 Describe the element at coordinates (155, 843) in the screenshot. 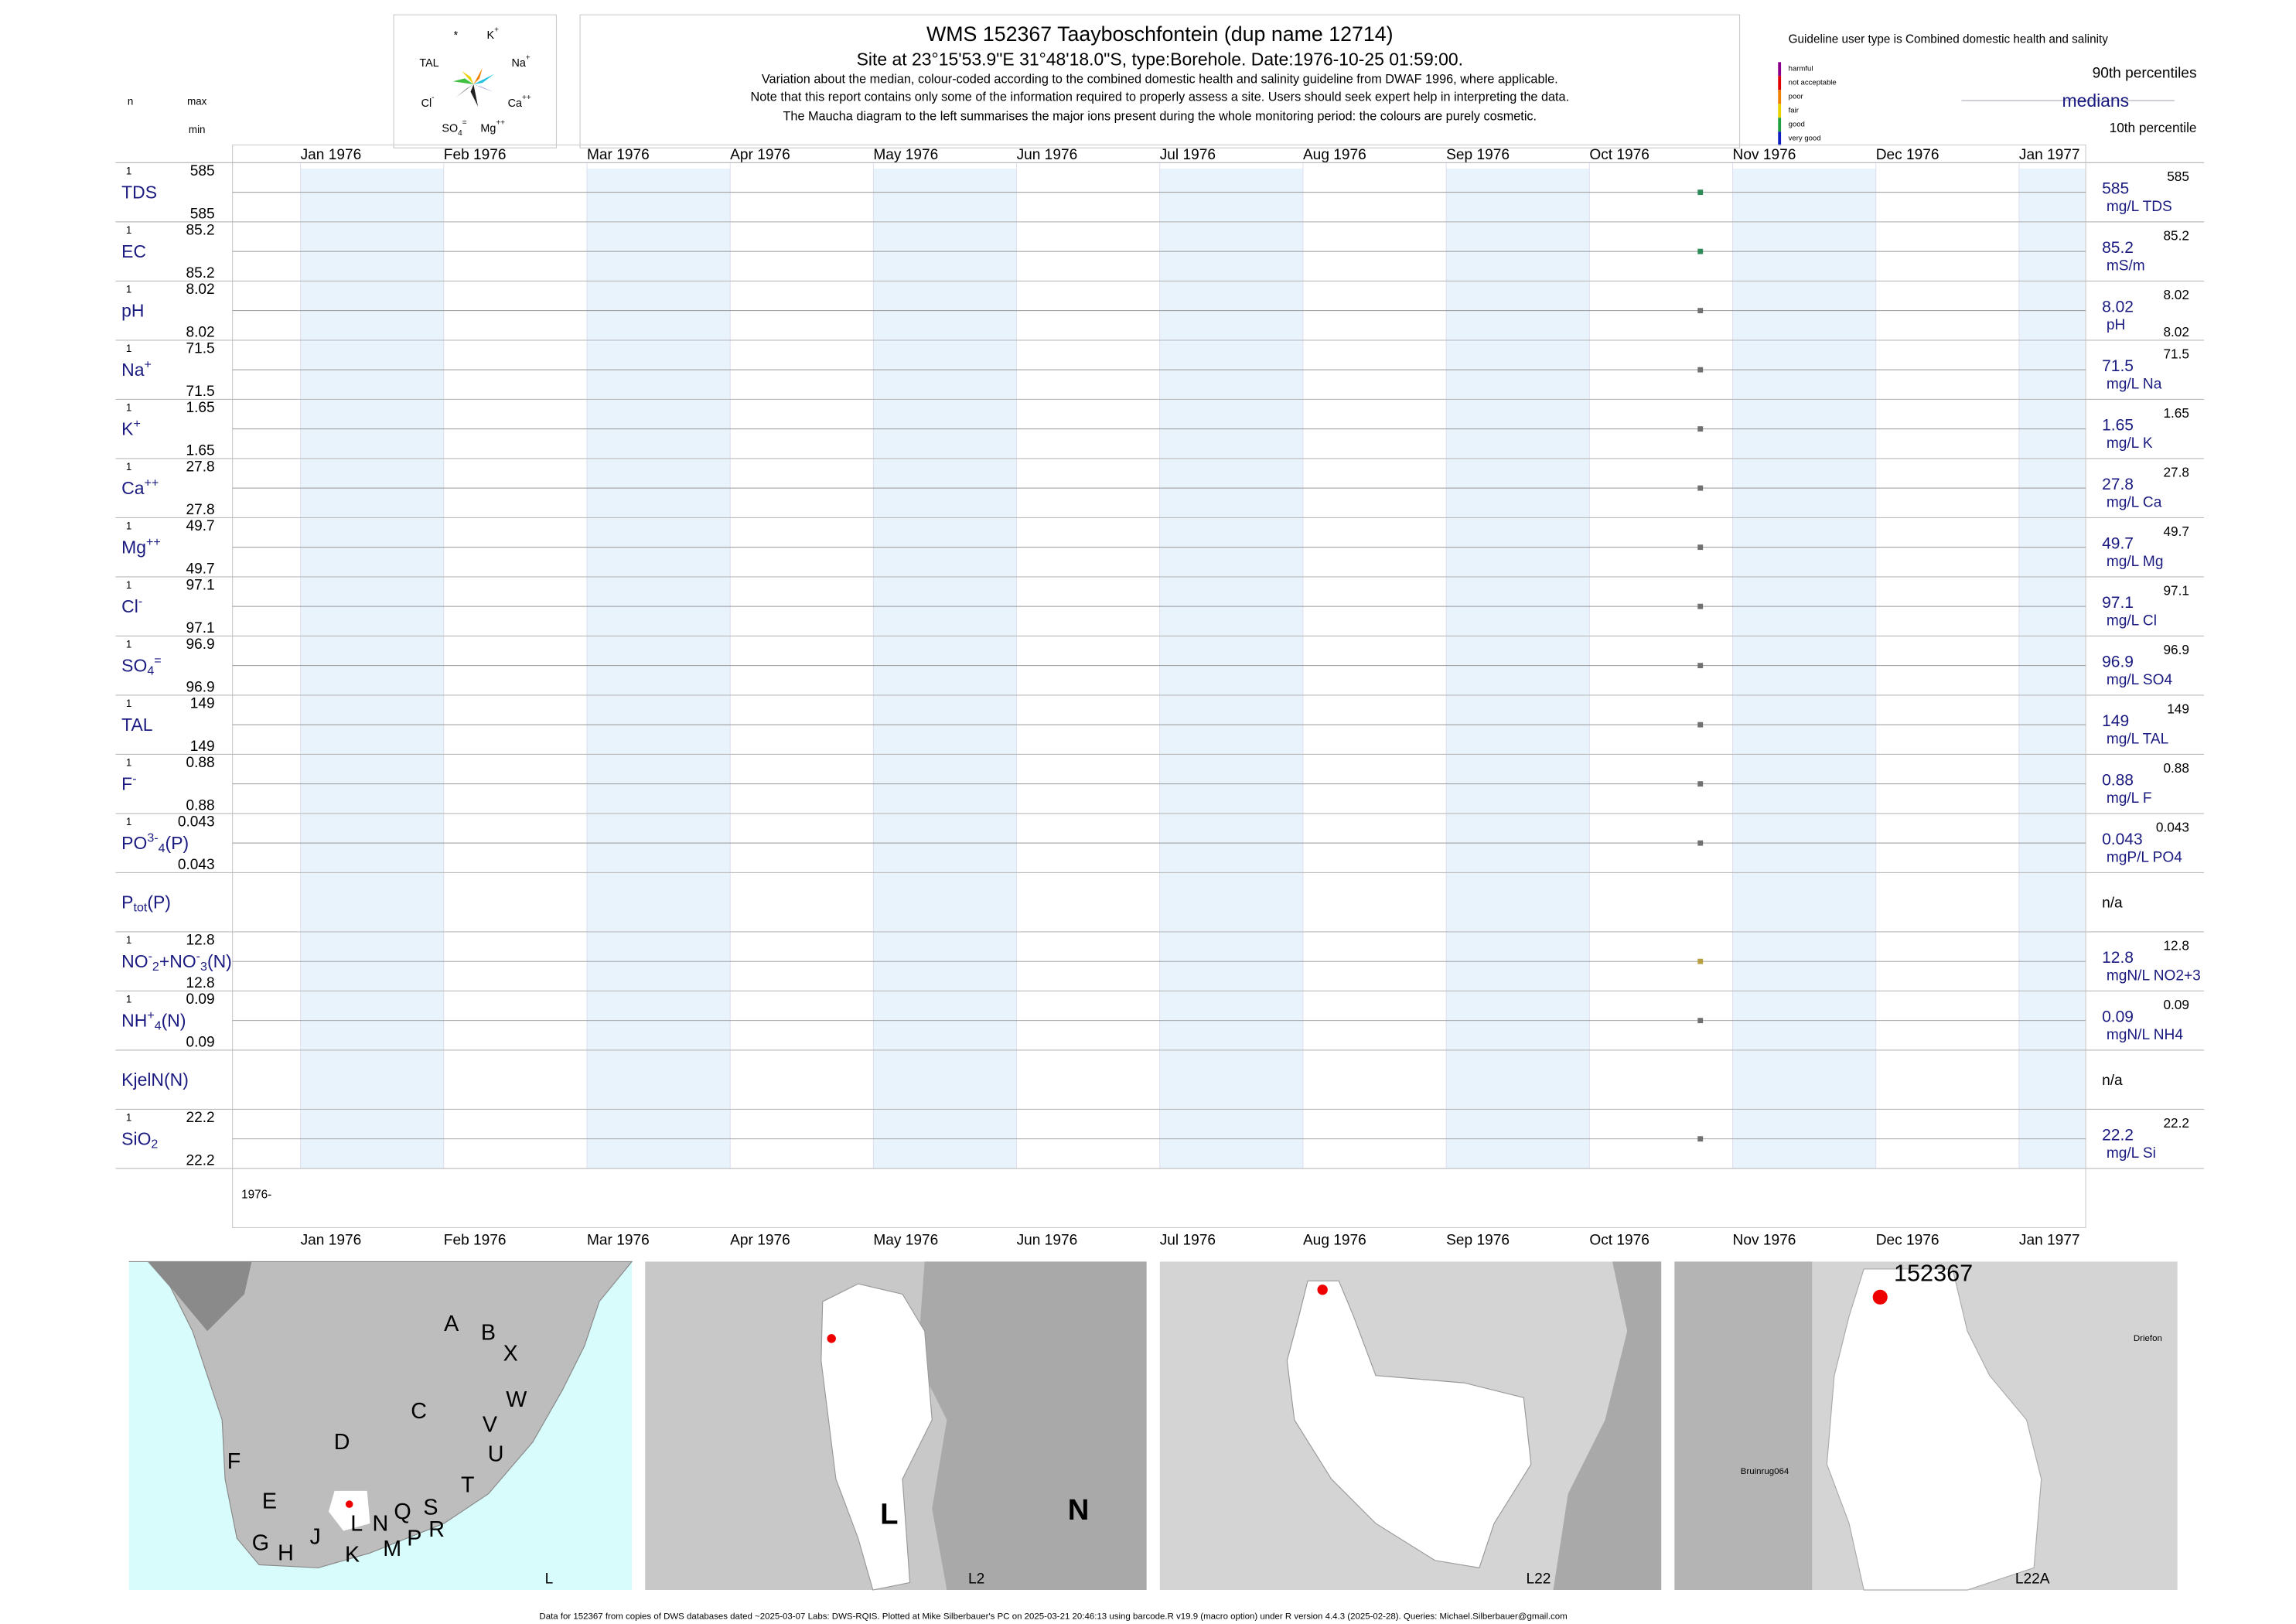

I see `row-label: PO3-4(P)` at that location.